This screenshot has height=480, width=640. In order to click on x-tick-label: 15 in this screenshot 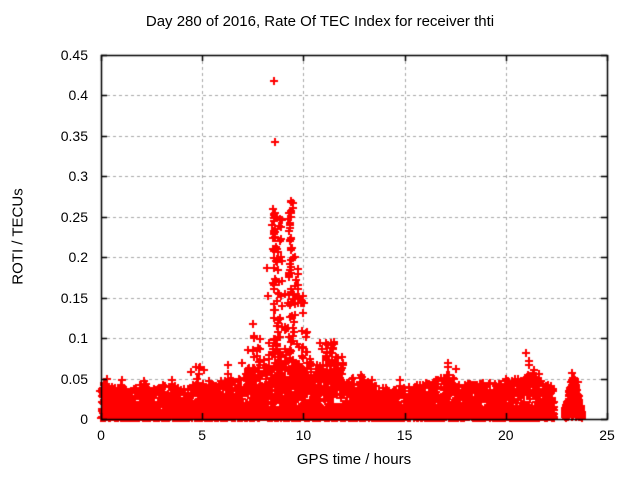, I will do `click(404, 435)`.